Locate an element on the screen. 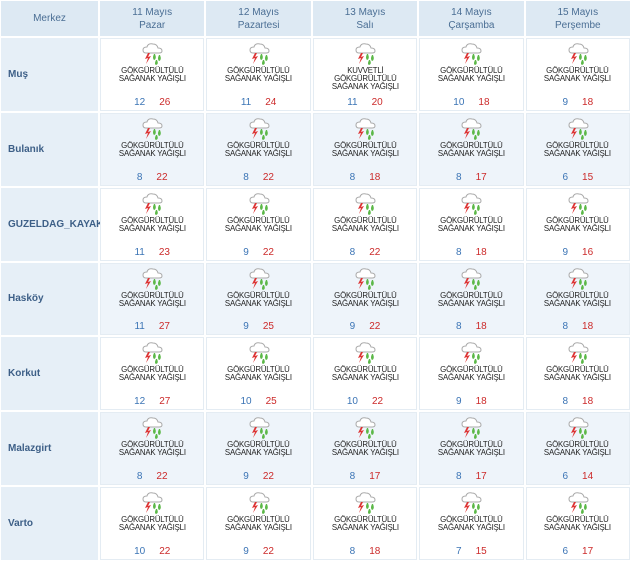  max-temp: 25 is located at coordinates (268, 327).